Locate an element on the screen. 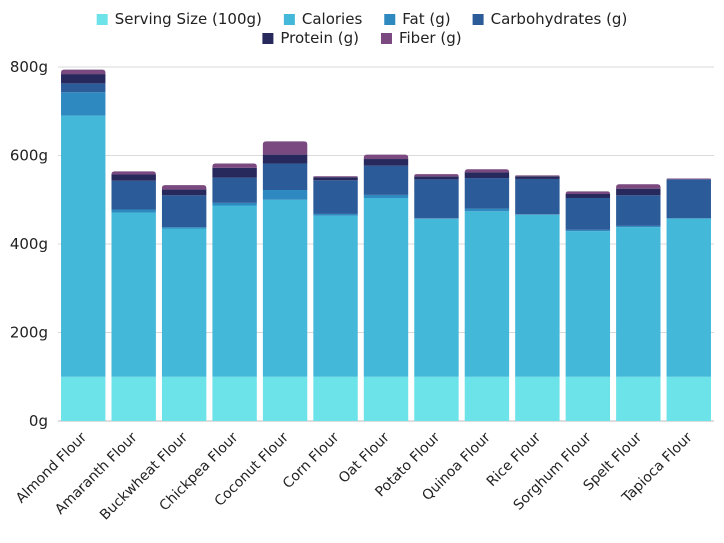 This screenshot has height=543, width=724. legend-item: Carbohydrates (g) is located at coordinates (550, 19).